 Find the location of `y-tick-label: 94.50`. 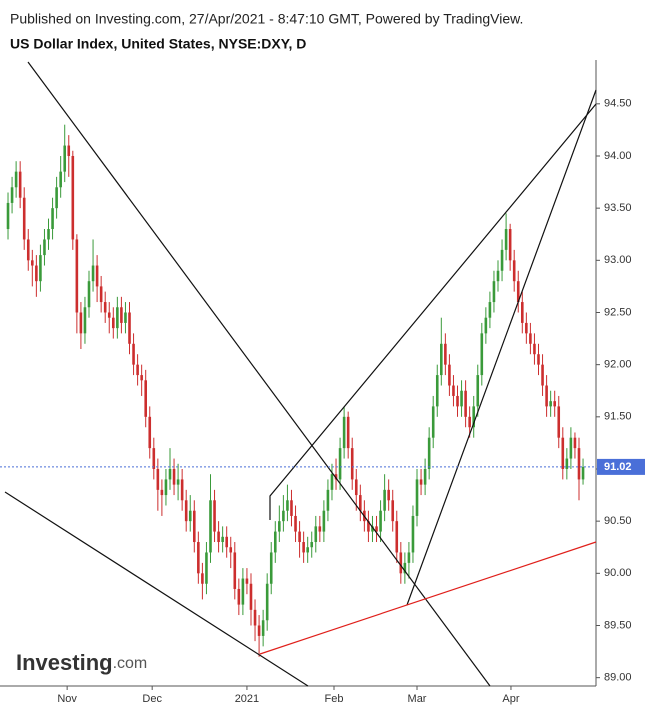

y-tick-label: 94.50 is located at coordinates (618, 104).